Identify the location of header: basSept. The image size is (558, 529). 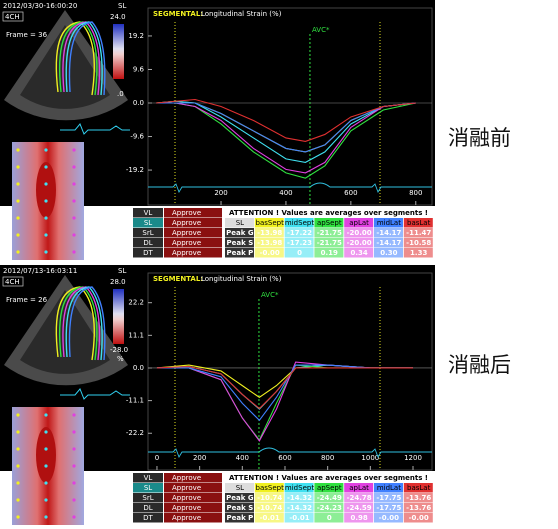
(270, 223).